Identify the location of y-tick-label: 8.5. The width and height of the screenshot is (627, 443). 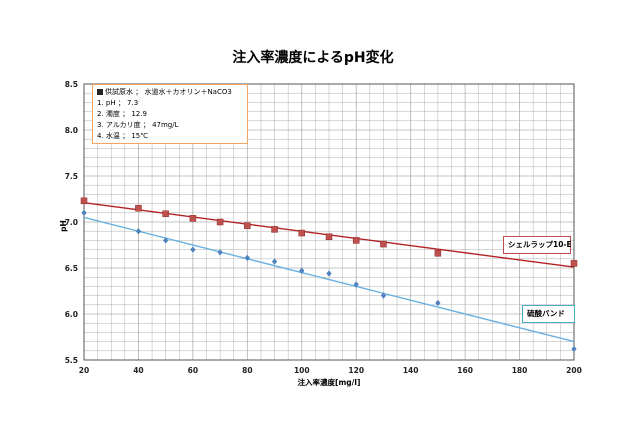
(71, 84).